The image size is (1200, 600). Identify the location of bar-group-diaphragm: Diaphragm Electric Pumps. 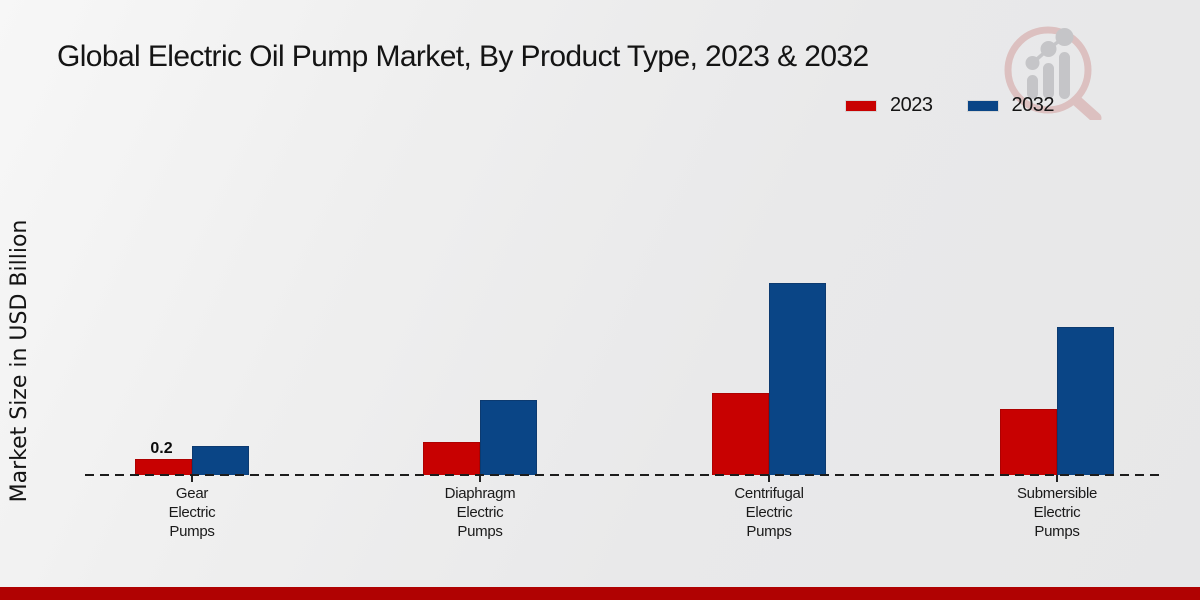
(480, 397).